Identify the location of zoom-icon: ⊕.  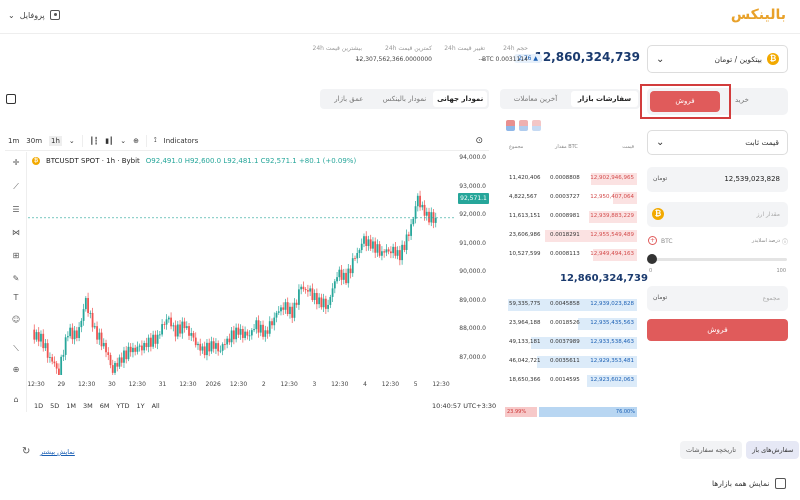
(16, 369).